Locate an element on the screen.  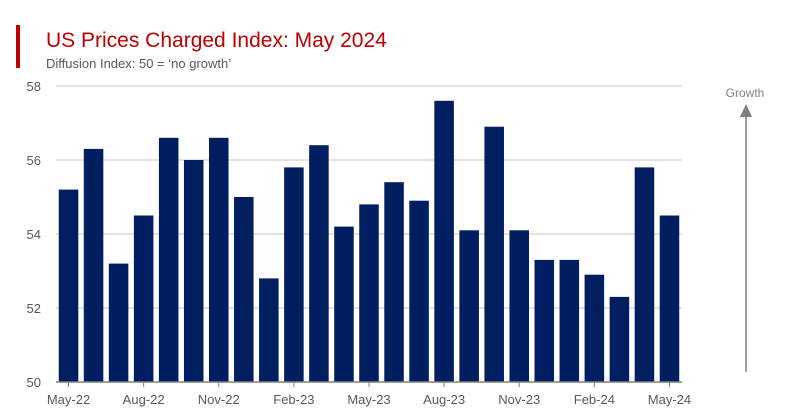
x-tick-label: Feb-24 is located at coordinates (594, 399).